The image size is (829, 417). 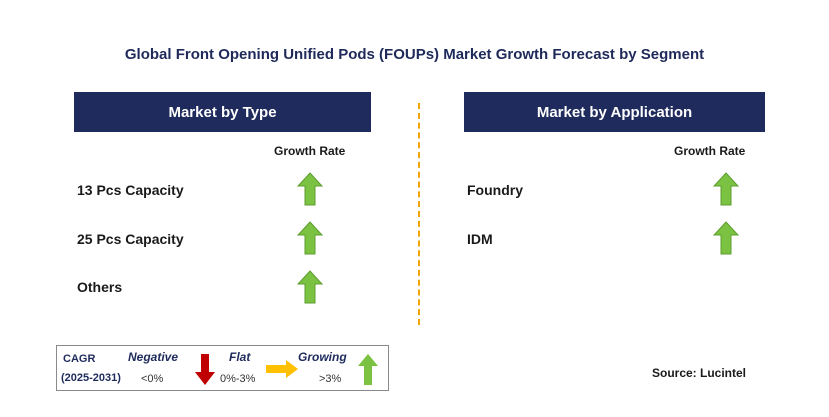 What do you see at coordinates (282, 369) in the screenshot?
I see `orange-right-arrow-icon` at bounding box center [282, 369].